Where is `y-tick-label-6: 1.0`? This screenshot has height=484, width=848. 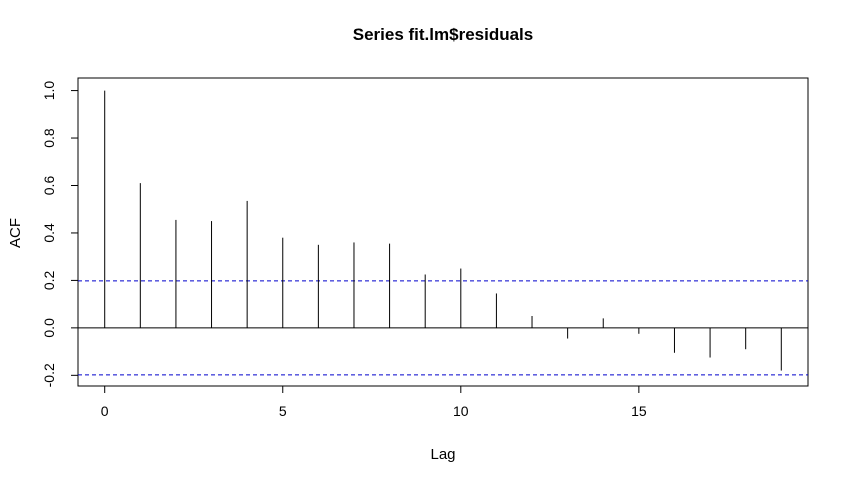
y-tick-label-6: 1.0 is located at coordinates (49, 91).